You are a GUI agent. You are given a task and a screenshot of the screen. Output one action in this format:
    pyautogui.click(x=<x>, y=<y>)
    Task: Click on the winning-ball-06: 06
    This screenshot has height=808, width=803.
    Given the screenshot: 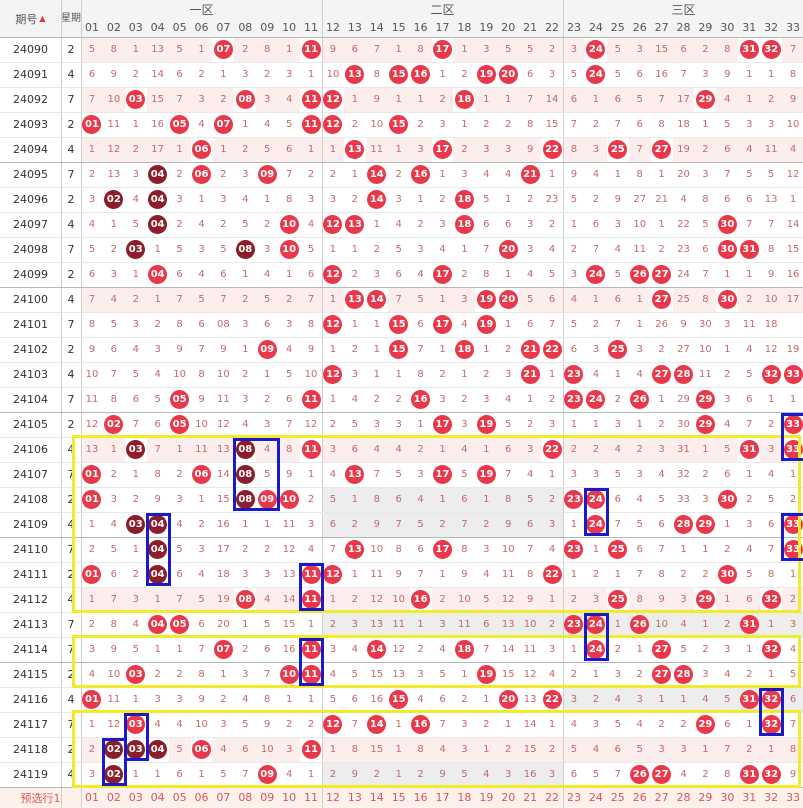 What is the action you would take?
    pyautogui.click(x=201, y=749)
    